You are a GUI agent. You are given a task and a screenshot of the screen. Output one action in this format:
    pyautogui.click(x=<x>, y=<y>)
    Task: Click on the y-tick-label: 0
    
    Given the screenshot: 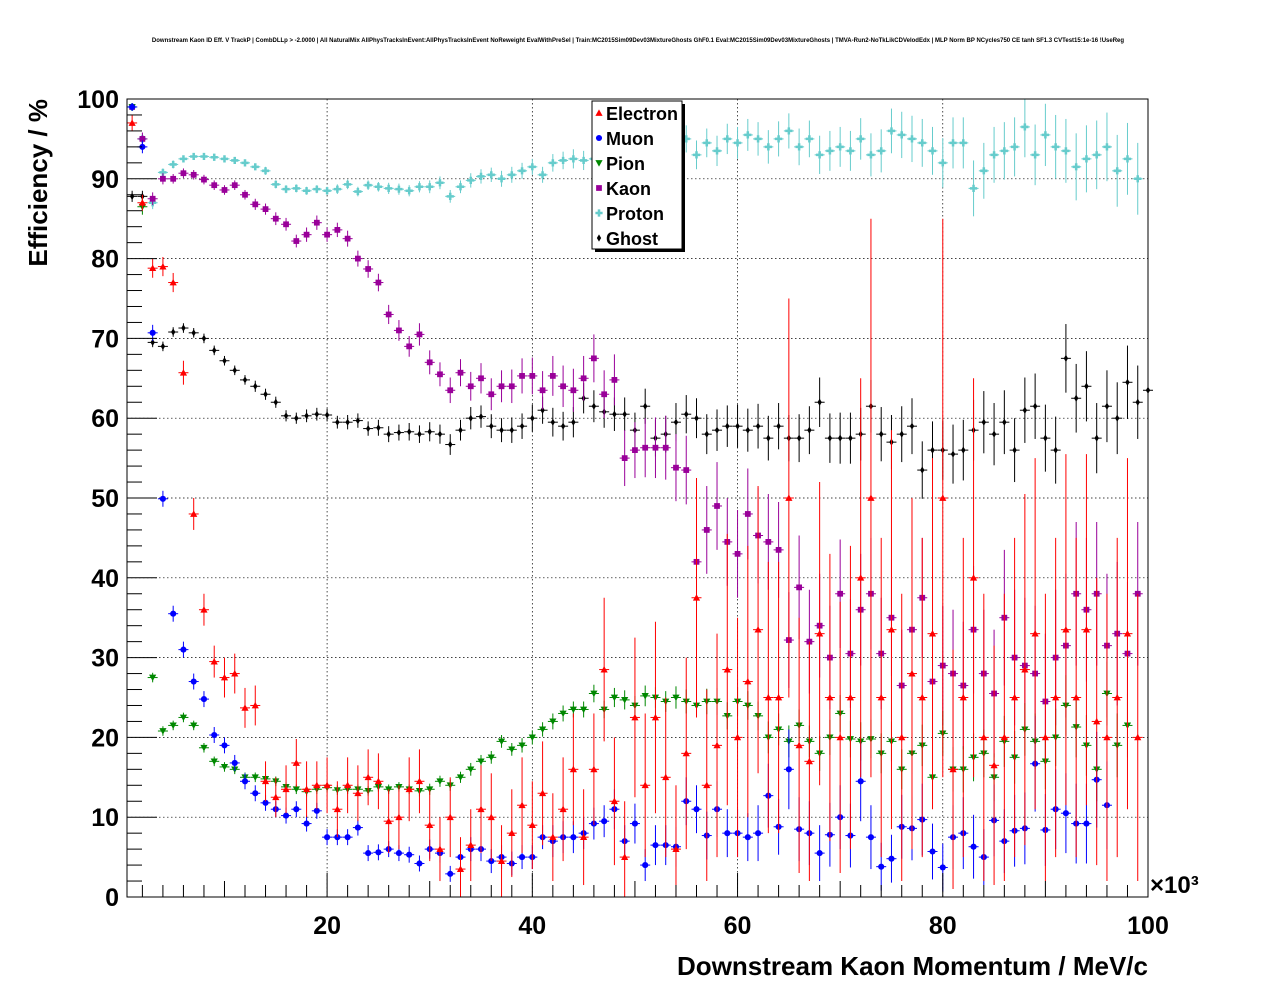 What is the action you would take?
    pyautogui.click(x=112, y=898)
    